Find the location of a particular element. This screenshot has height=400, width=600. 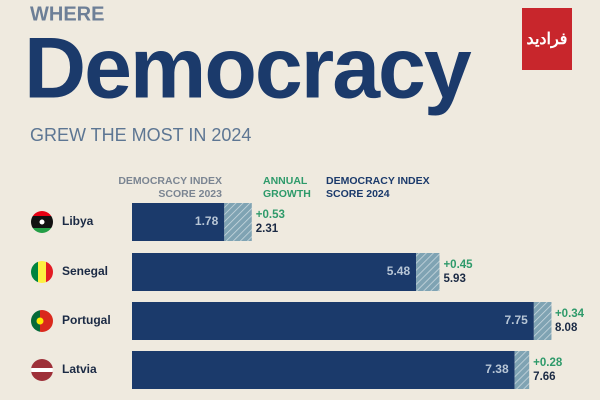

subtitle: GREW THE MOST IN 2024 is located at coordinates (140, 135).